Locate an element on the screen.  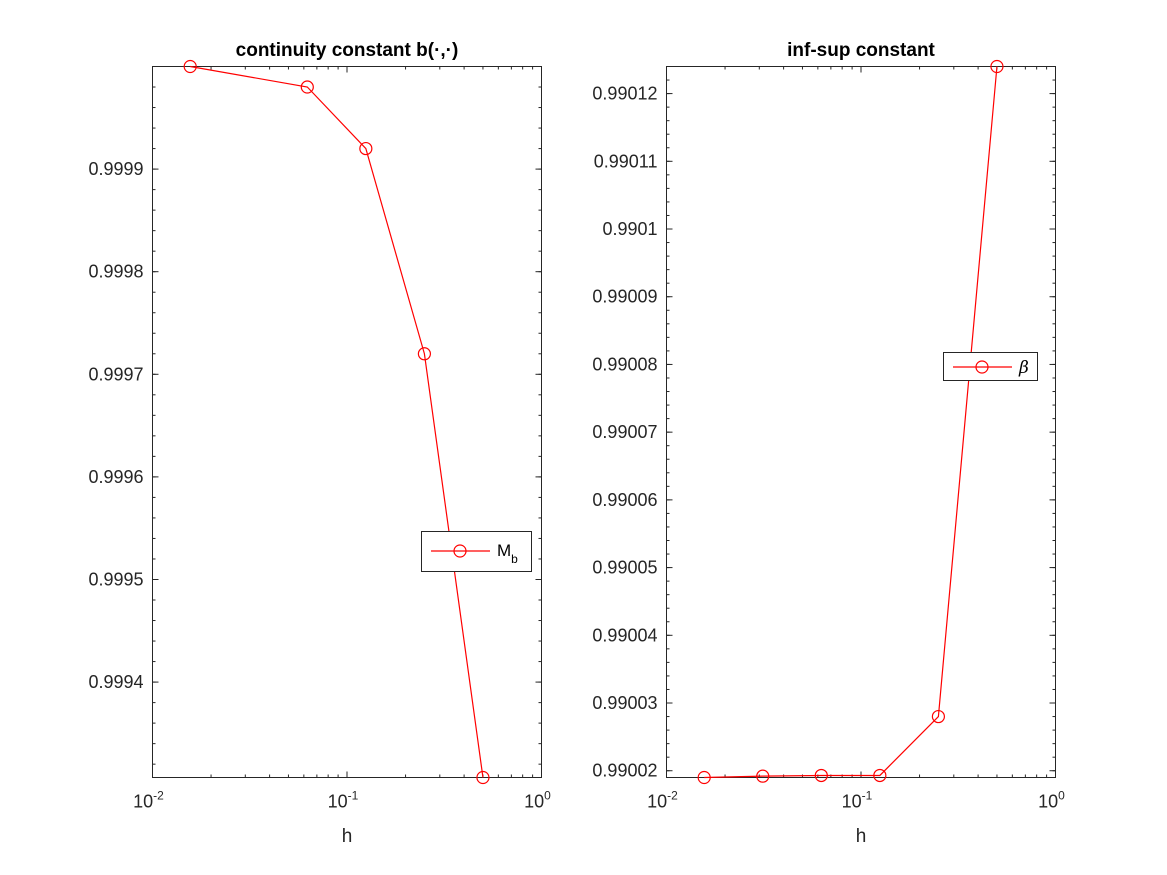
inf-sup-y-tick-label: 0.99006 is located at coordinates (624, 500).